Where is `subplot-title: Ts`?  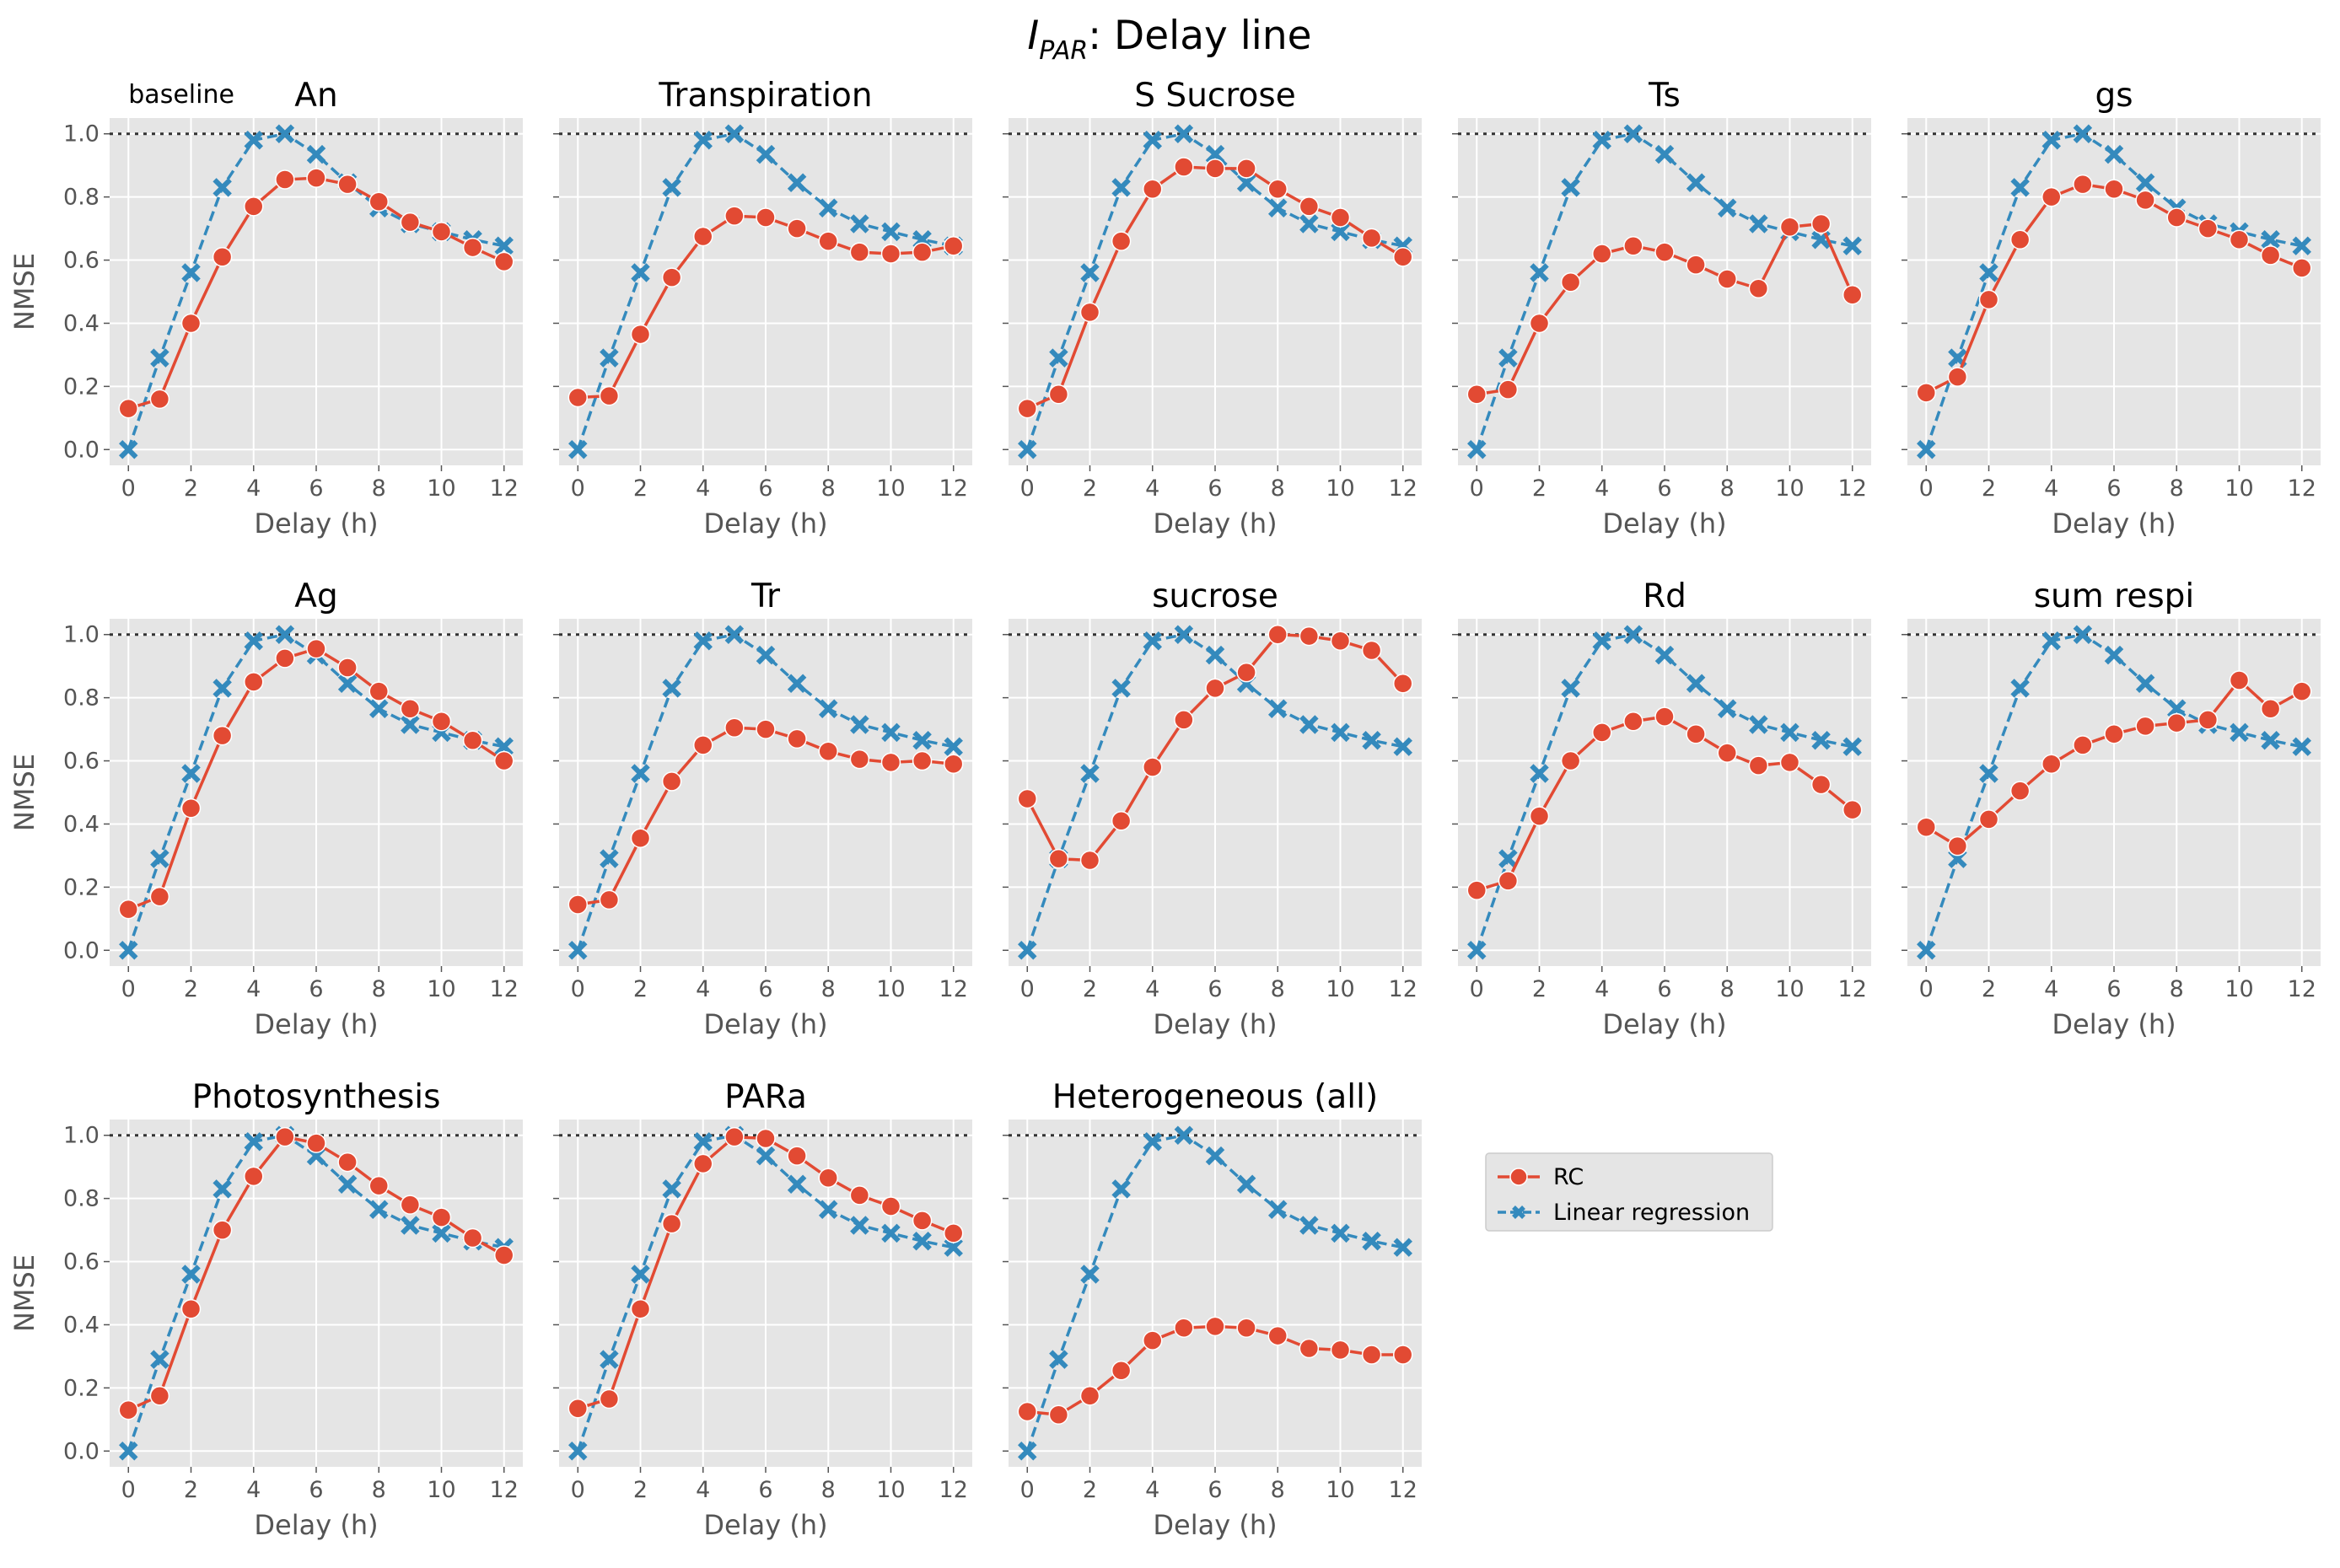 subplot-title: Ts is located at coordinates (1664, 96).